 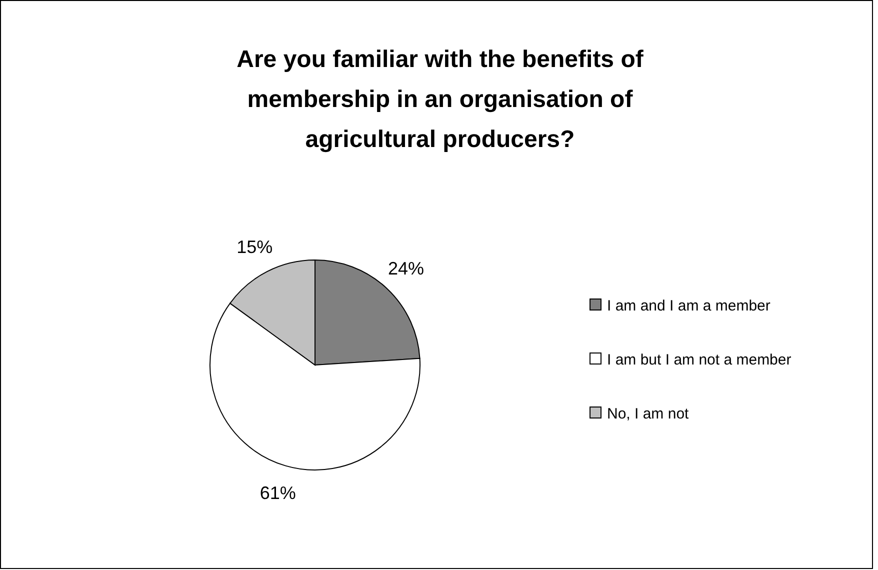 What do you see at coordinates (688, 305) in the screenshot?
I see `legend-label: I am and I am a member` at bounding box center [688, 305].